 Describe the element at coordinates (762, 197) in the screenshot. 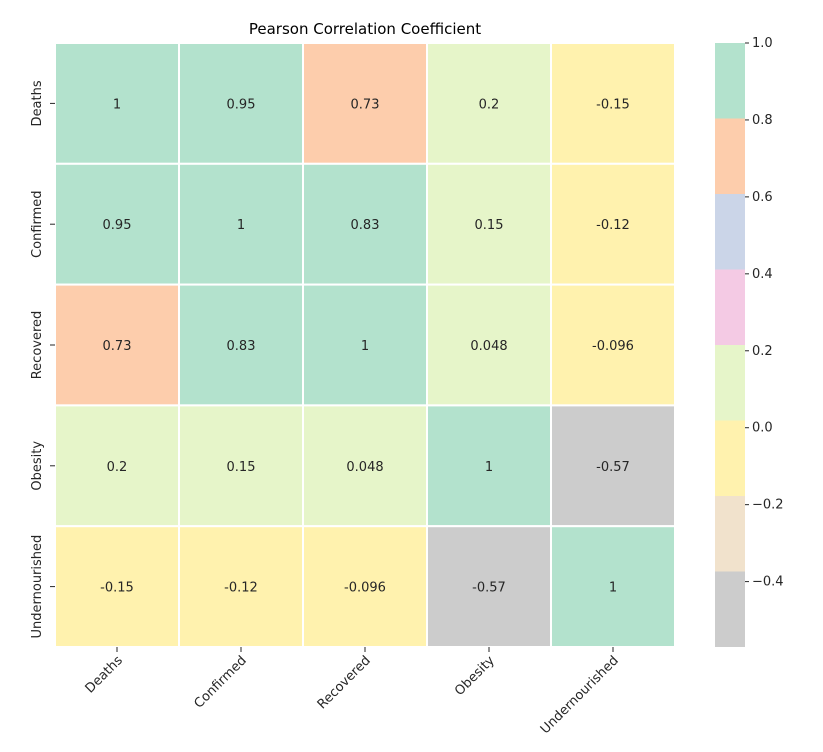

I see `colorbar-tick-label: 0.6` at that location.